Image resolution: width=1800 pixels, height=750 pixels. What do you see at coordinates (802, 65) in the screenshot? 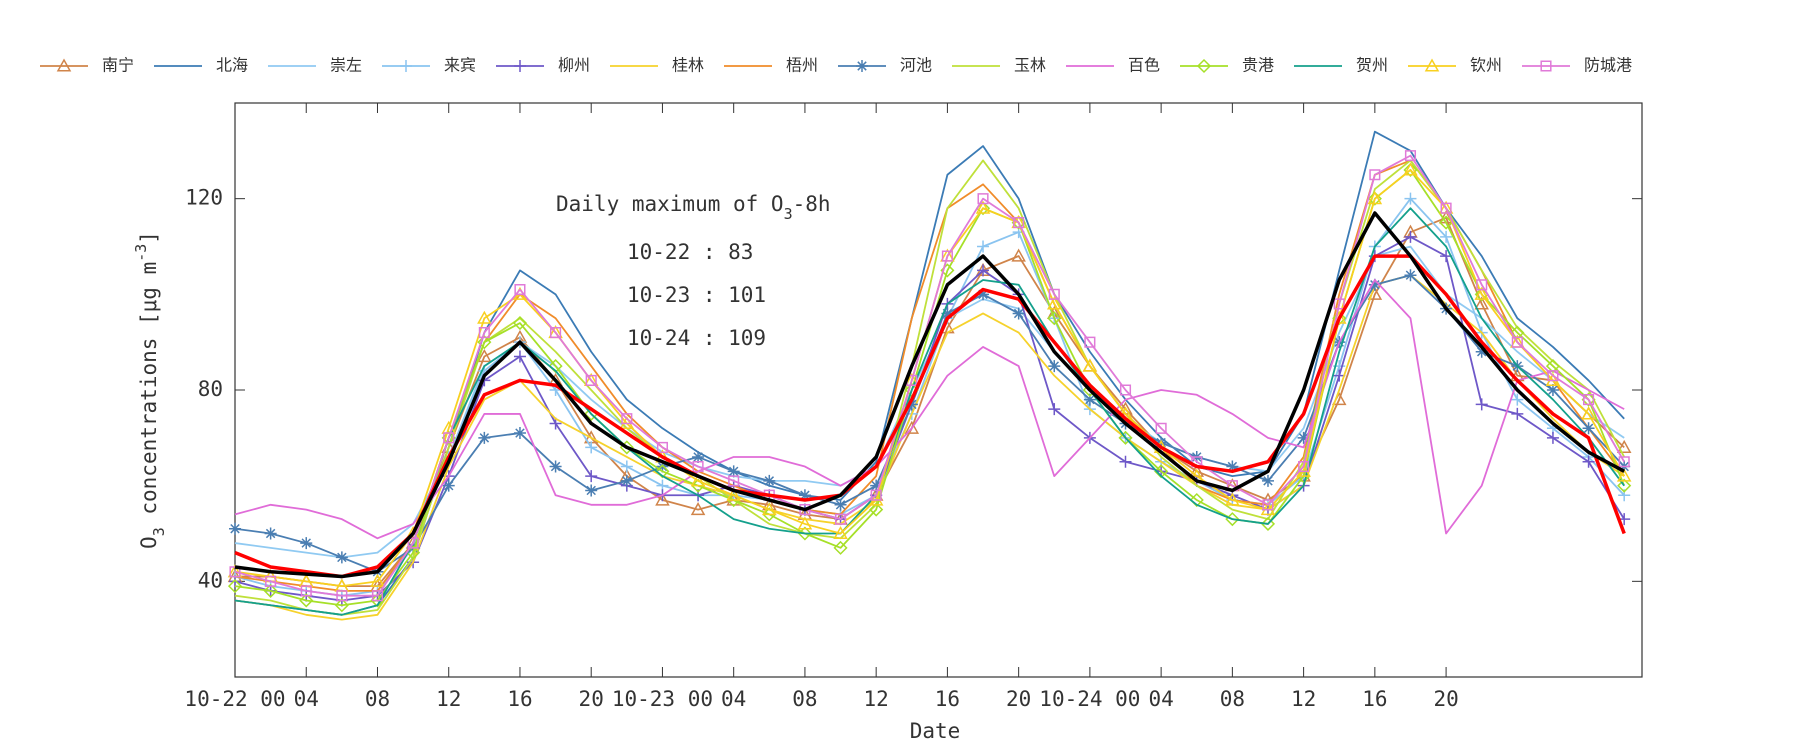
I see `legend-label: 梧州` at bounding box center [802, 65].